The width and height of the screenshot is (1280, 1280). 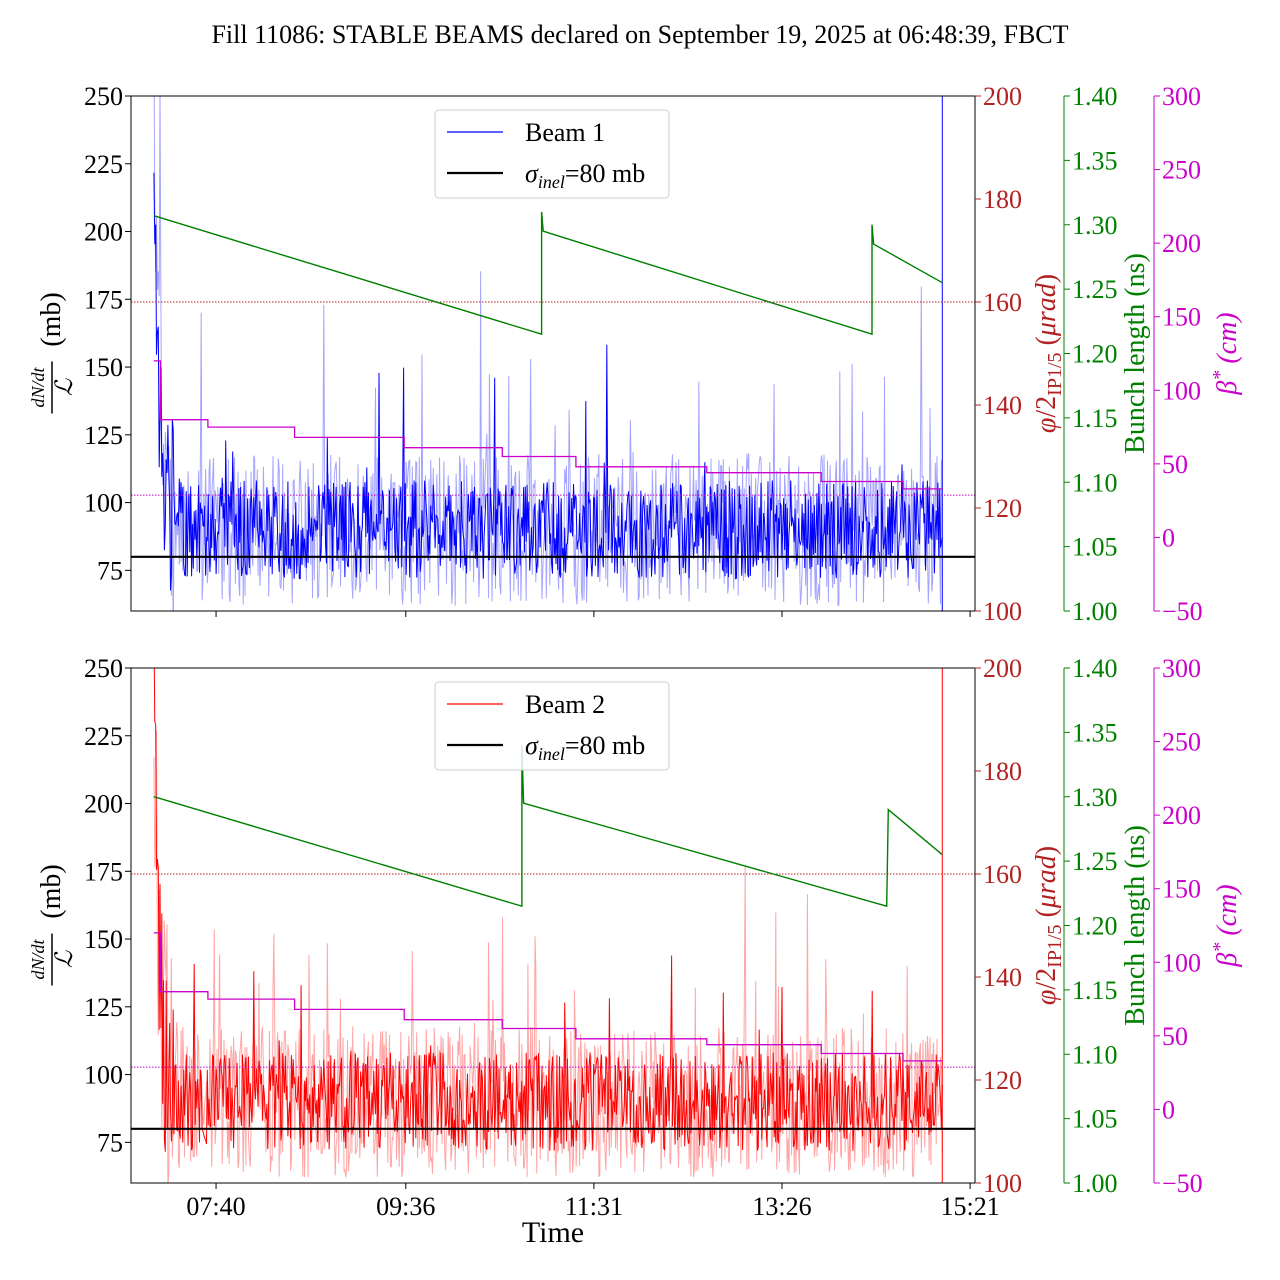 What do you see at coordinates (1181, 390) in the screenshot?
I see `beta-tick-label: 100` at bounding box center [1181, 390].